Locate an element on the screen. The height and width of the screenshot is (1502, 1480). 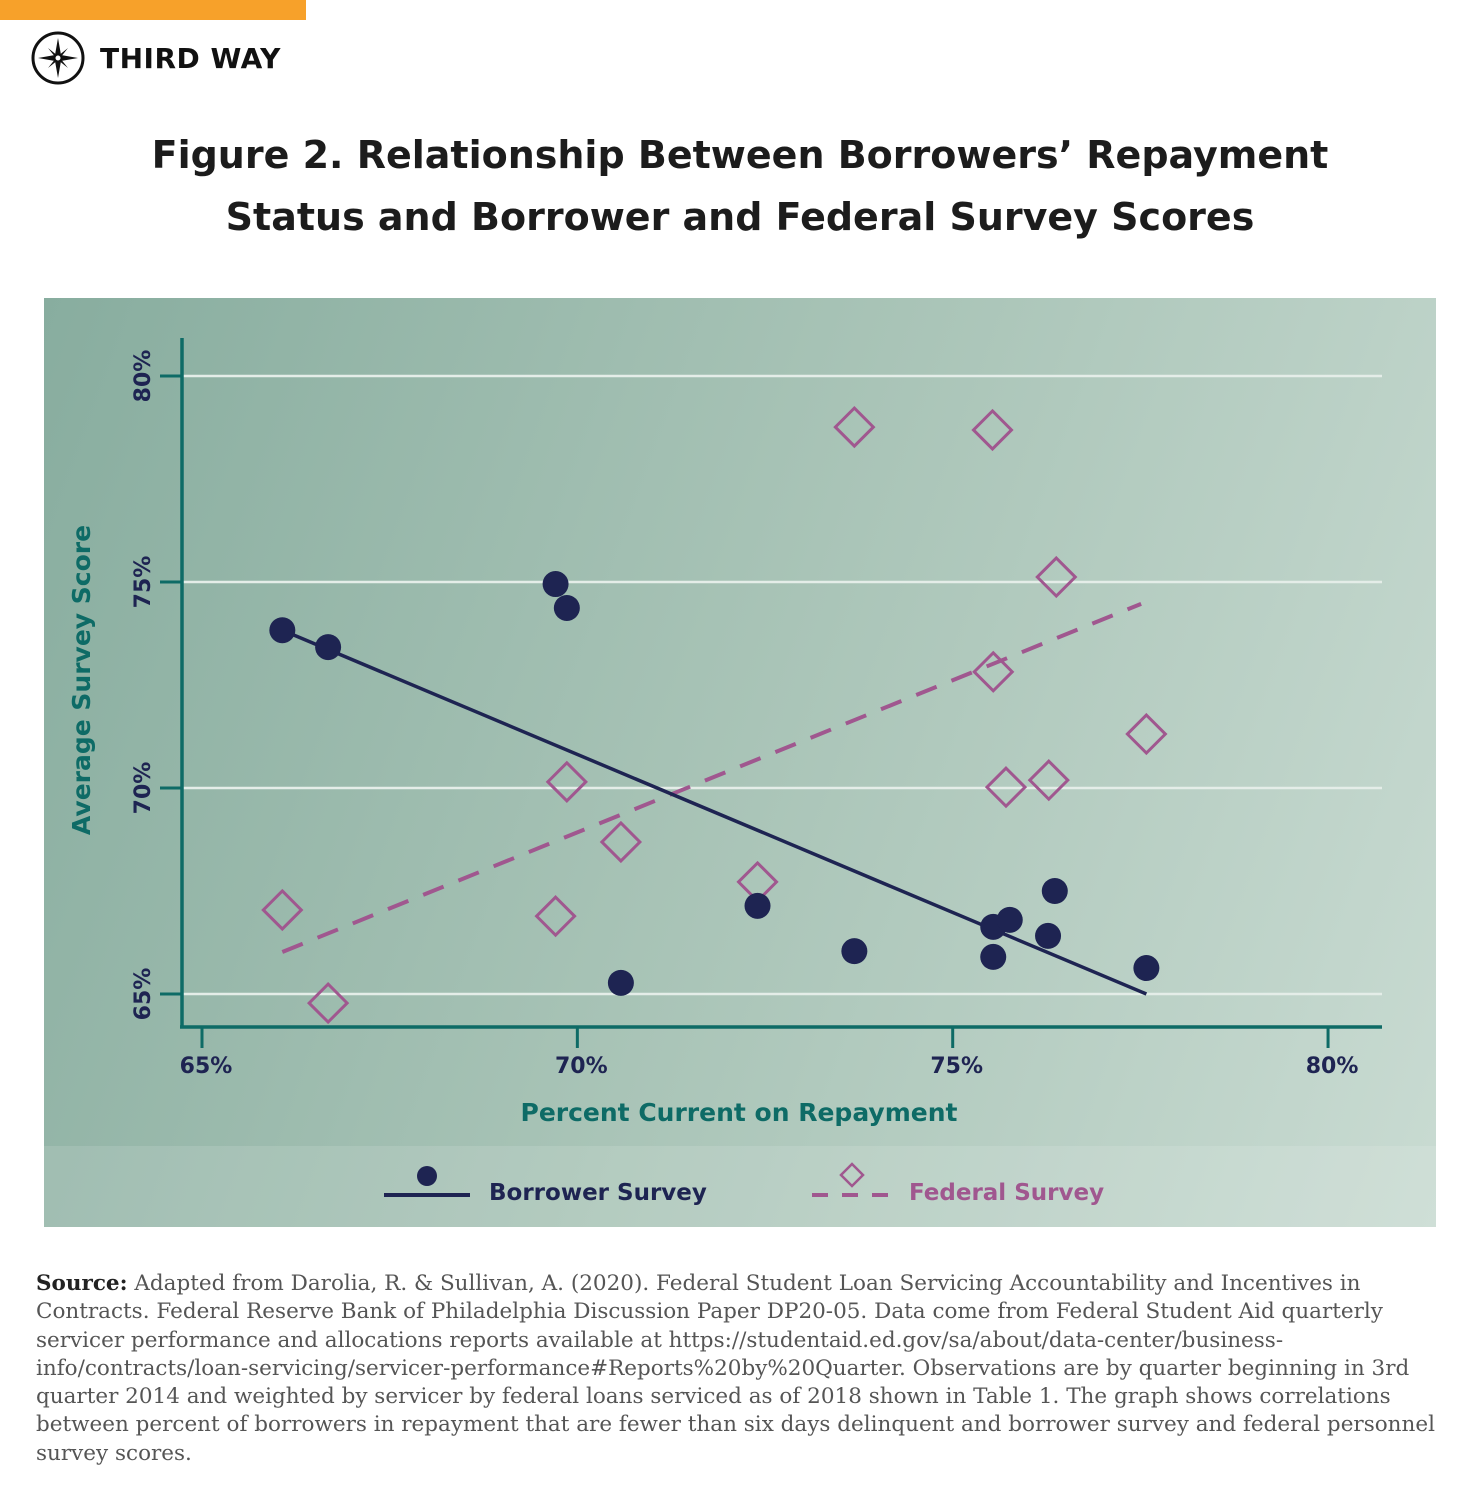
legend-borrower-label: Borrower Survey is located at coordinates (598, 1193).